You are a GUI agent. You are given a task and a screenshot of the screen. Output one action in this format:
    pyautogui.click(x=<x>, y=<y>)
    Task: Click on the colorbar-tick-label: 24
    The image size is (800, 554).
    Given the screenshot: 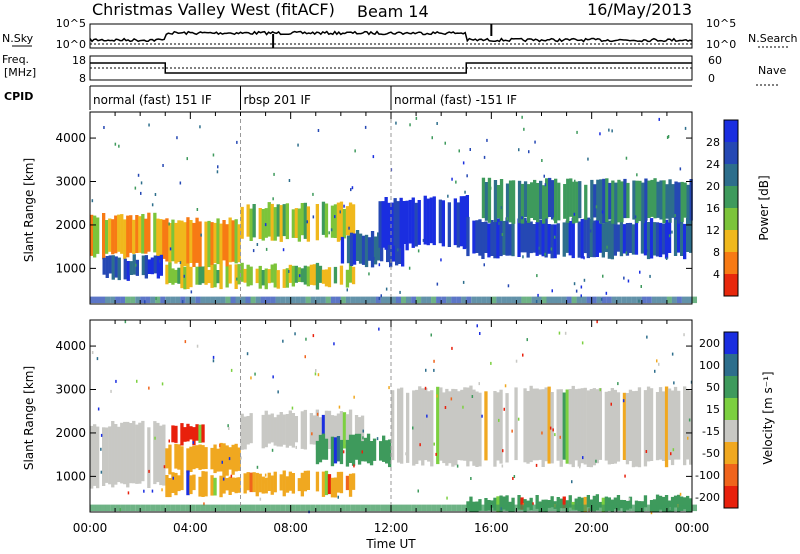 What is the action you would take?
    pyautogui.click(x=713, y=164)
    